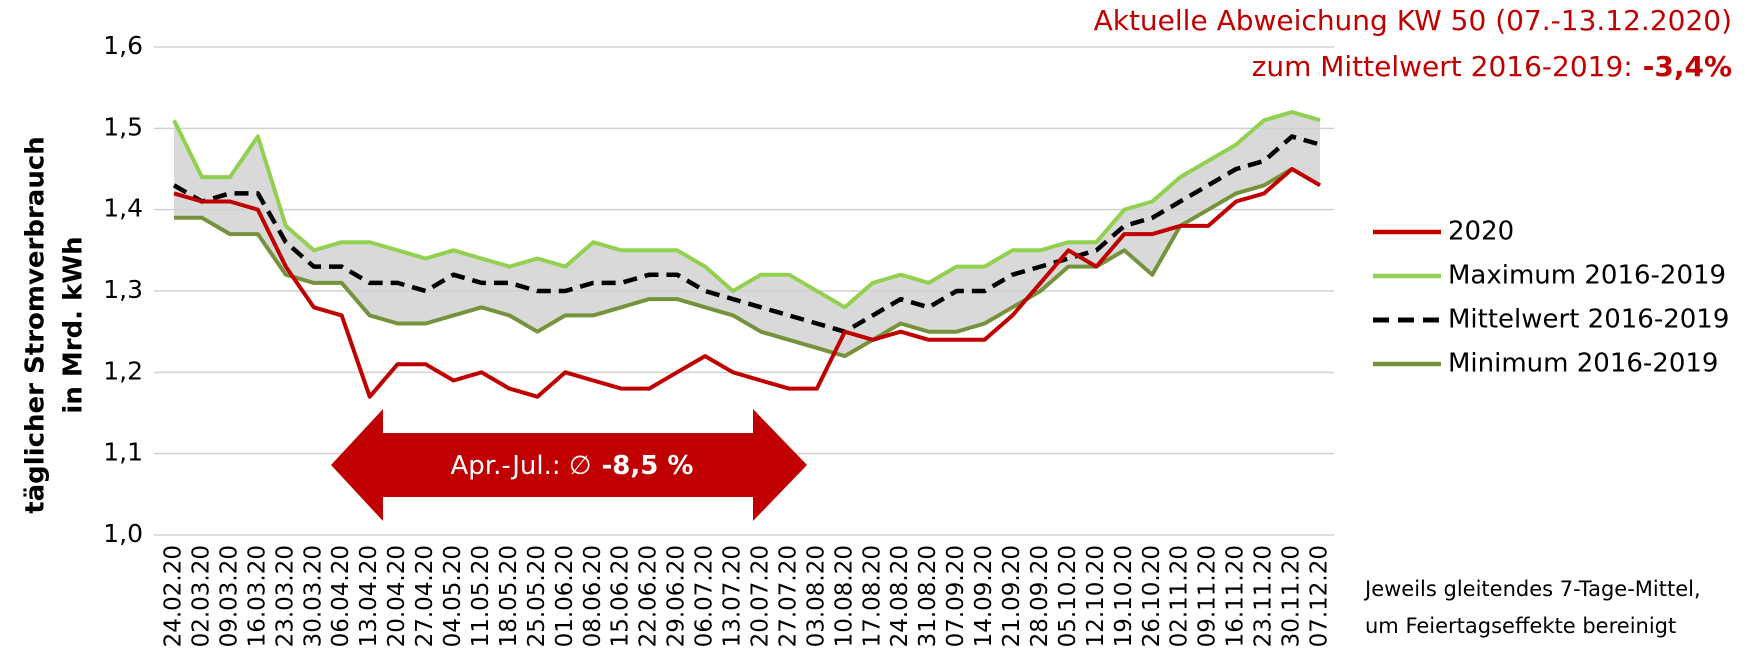 This screenshot has height=668, width=1758. What do you see at coordinates (1068, 596) in the screenshot?
I see `x-tick-label: 05.10.20` at bounding box center [1068, 596].